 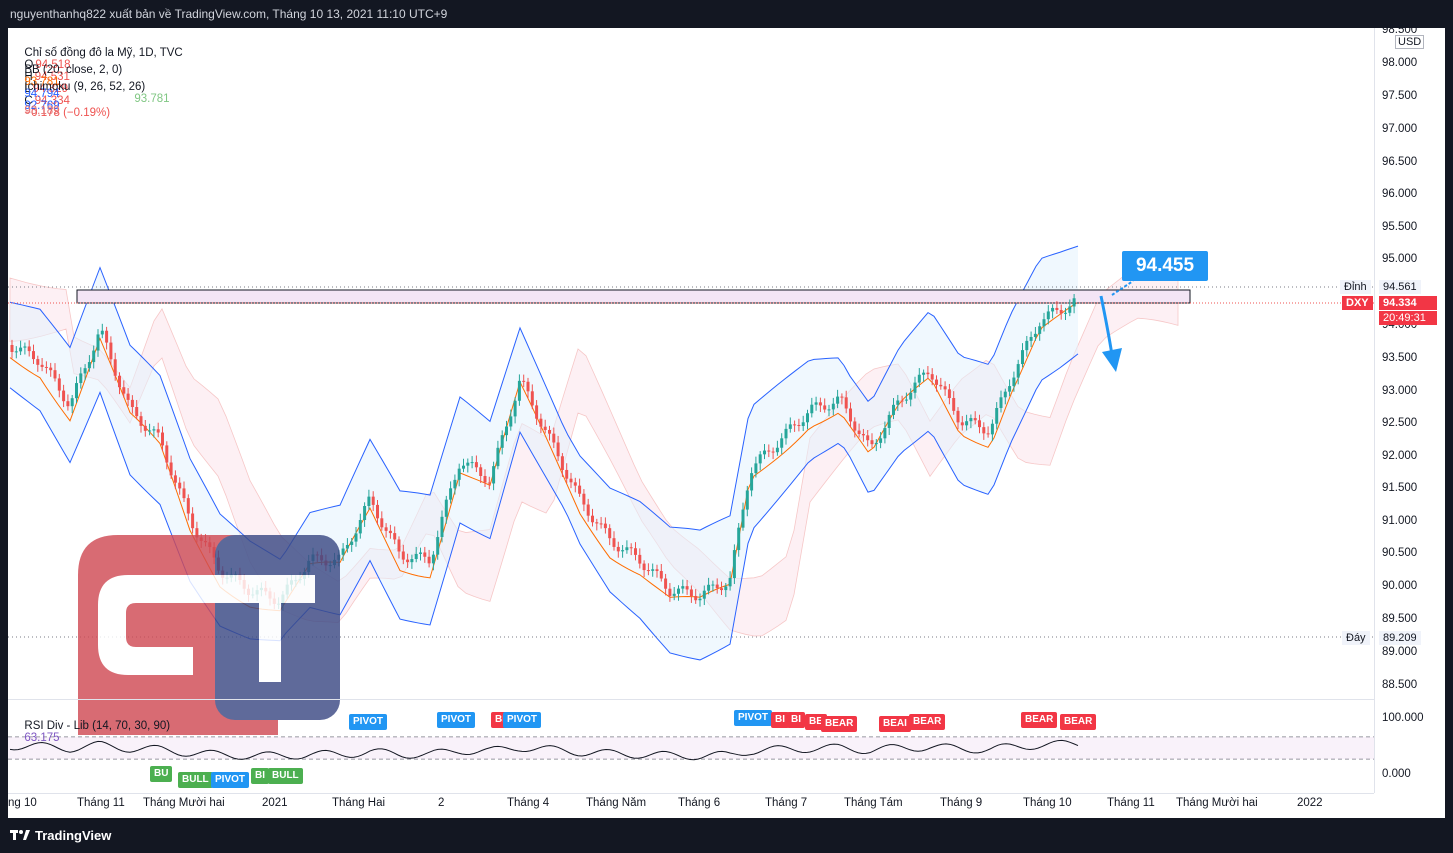 I want to click on high-value: 94.531, so click(x=52, y=77).